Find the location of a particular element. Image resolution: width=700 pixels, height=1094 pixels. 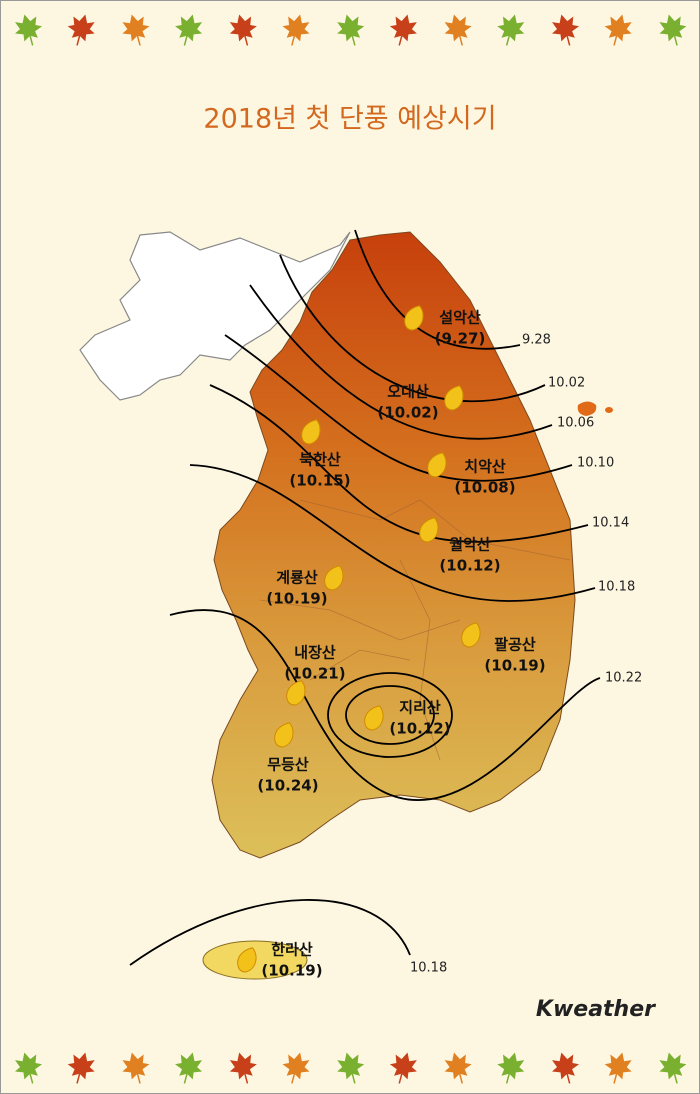

mountain-name: 지리산 is located at coordinates (420, 708).